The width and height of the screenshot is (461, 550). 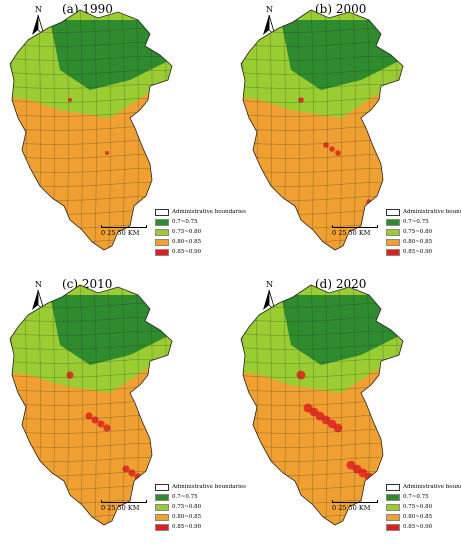 I want to click on panel-title: (b) 2000, so click(x=341, y=9).